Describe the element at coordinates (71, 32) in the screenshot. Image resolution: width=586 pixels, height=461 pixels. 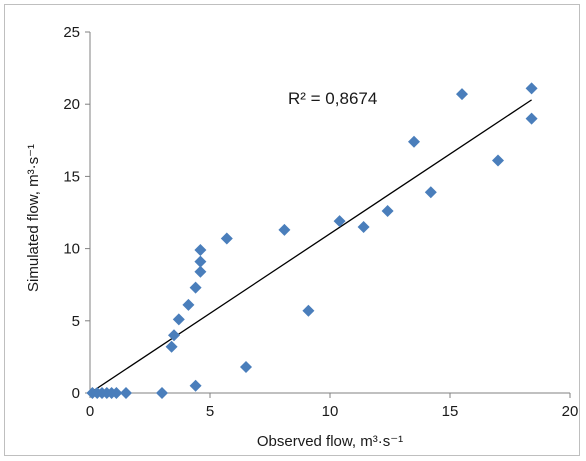
I see `y-tick-label: 25` at that location.